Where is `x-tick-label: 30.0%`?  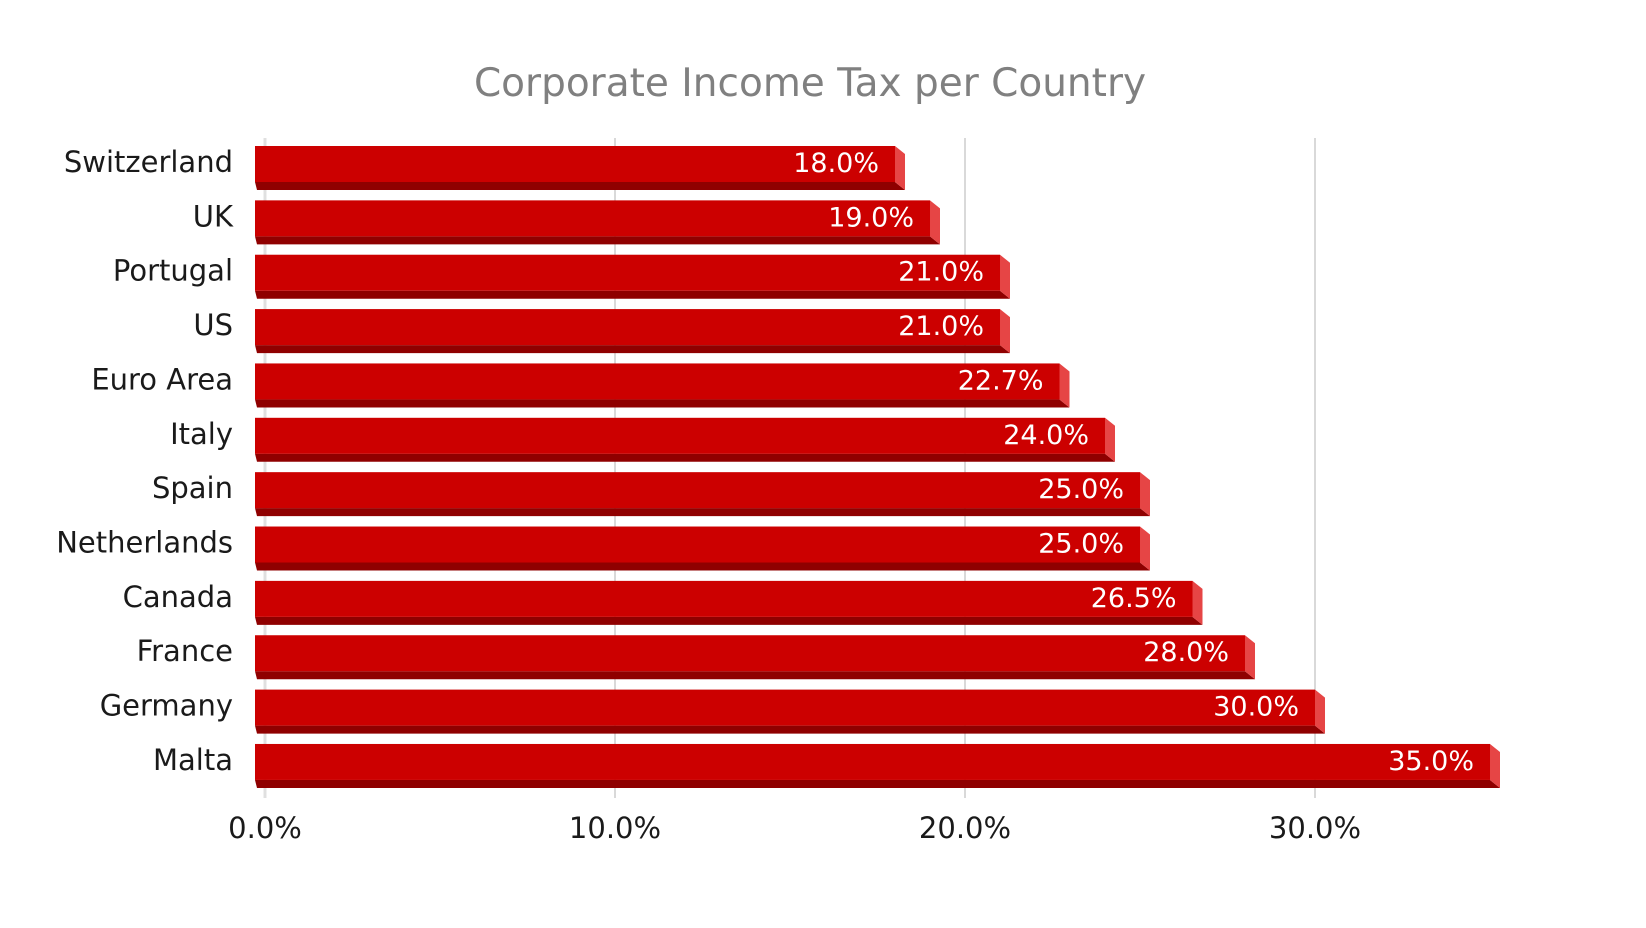 x-tick-label: 30.0% is located at coordinates (1315, 828).